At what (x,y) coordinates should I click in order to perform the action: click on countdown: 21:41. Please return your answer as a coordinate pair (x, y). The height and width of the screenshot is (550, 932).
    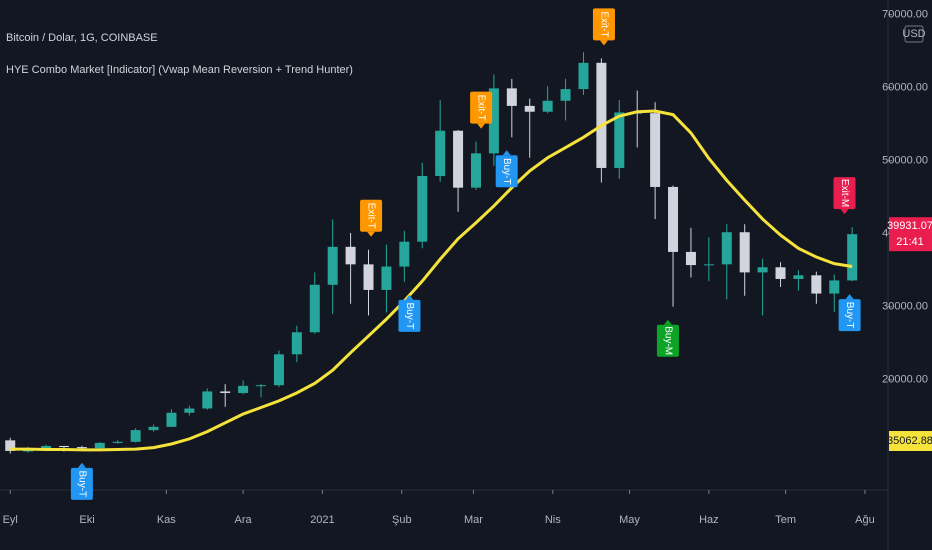
    Looking at the image, I should click on (910, 242).